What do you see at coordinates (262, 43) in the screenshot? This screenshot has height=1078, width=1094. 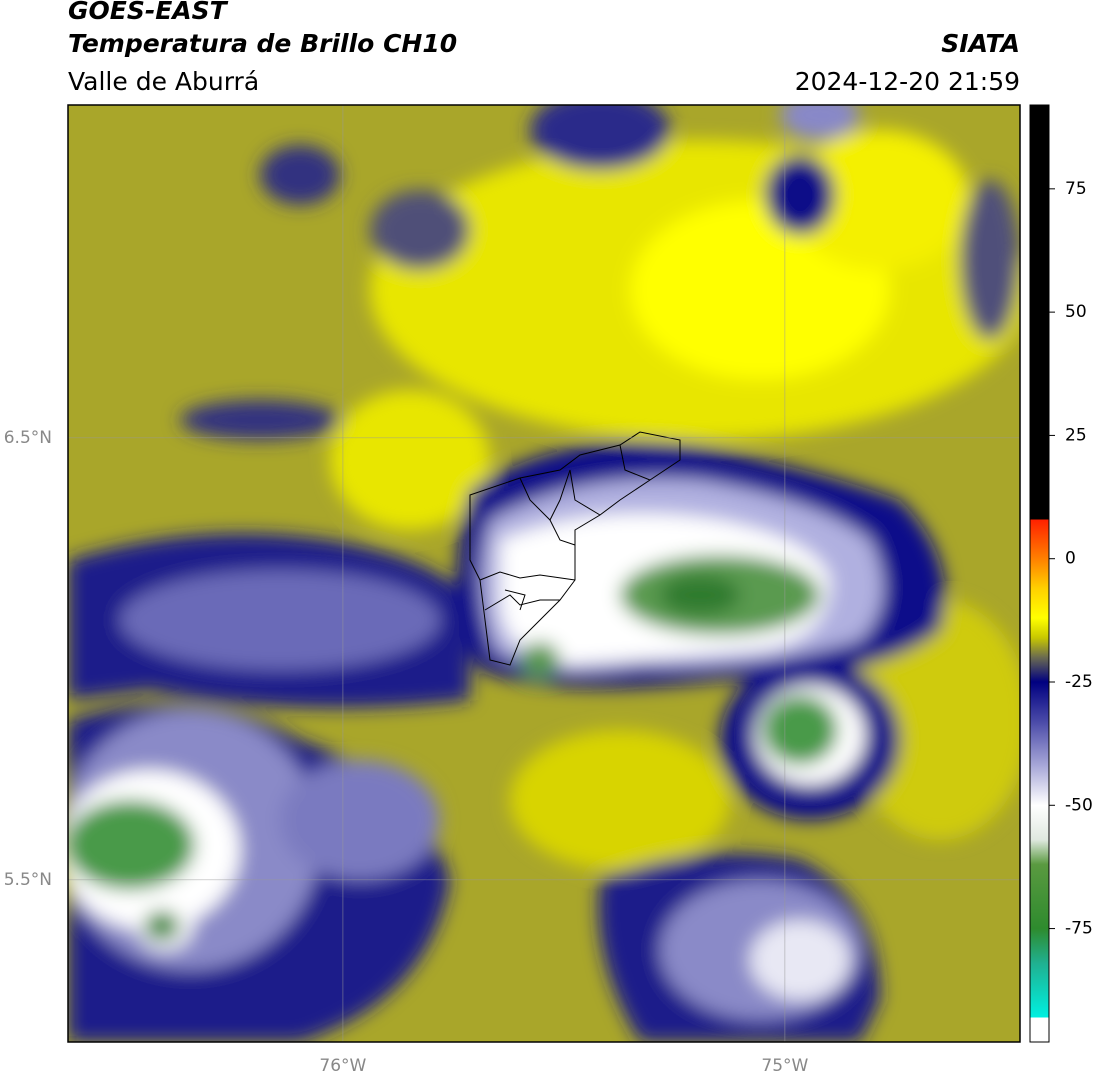 I see `subtitle: Temperatura de Brillo CH10` at bounding box center [262, 43].